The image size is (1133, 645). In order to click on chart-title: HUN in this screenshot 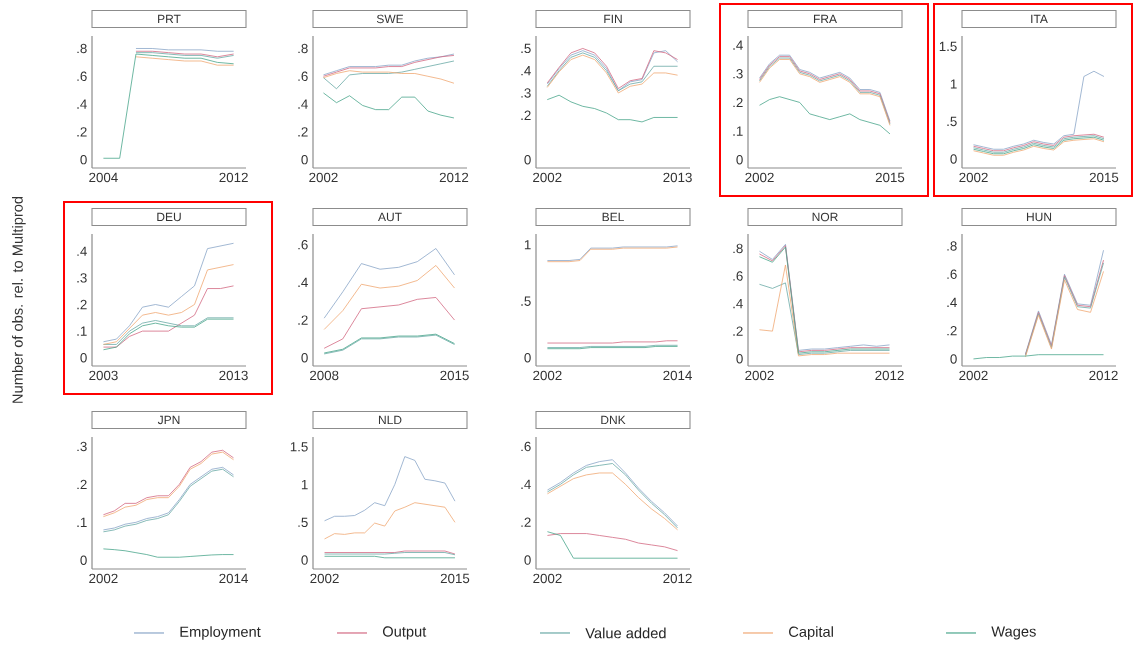, I will do `click(1039, 217)`.